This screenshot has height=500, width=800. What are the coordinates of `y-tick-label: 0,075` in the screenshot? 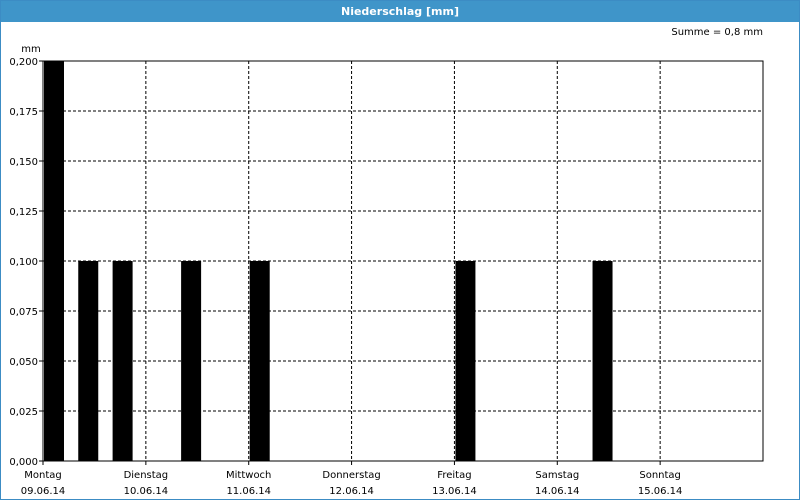 It's located at (23, 312).